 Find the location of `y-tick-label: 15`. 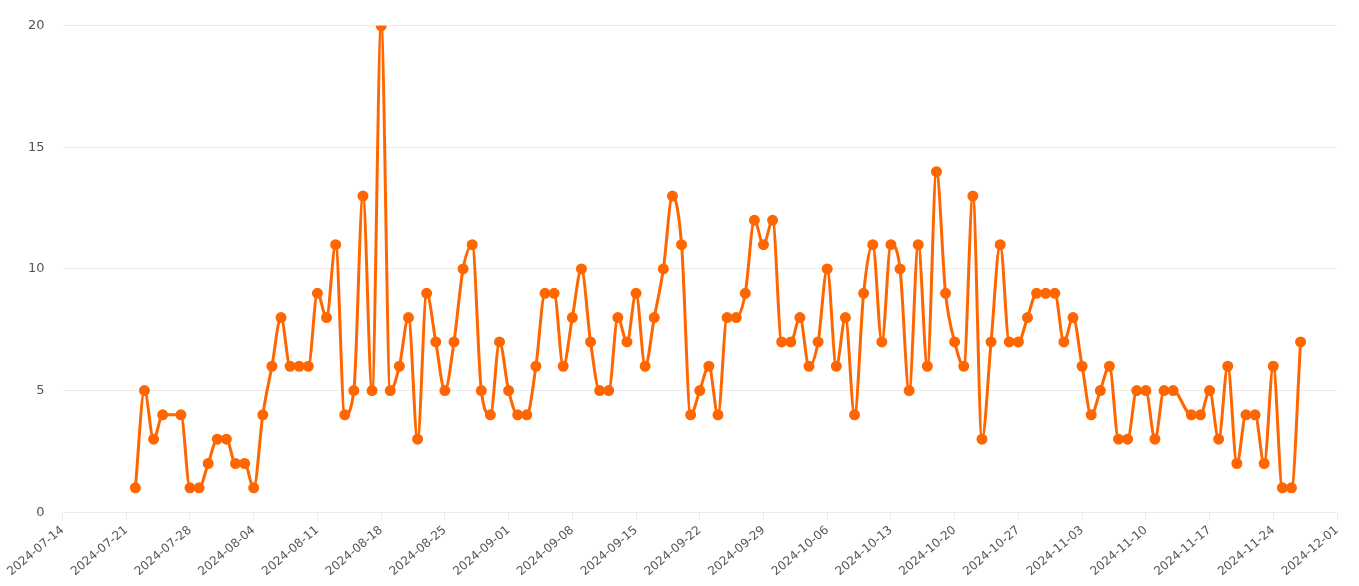

y-tick-label: 15 is located at coordinates (36, 146).